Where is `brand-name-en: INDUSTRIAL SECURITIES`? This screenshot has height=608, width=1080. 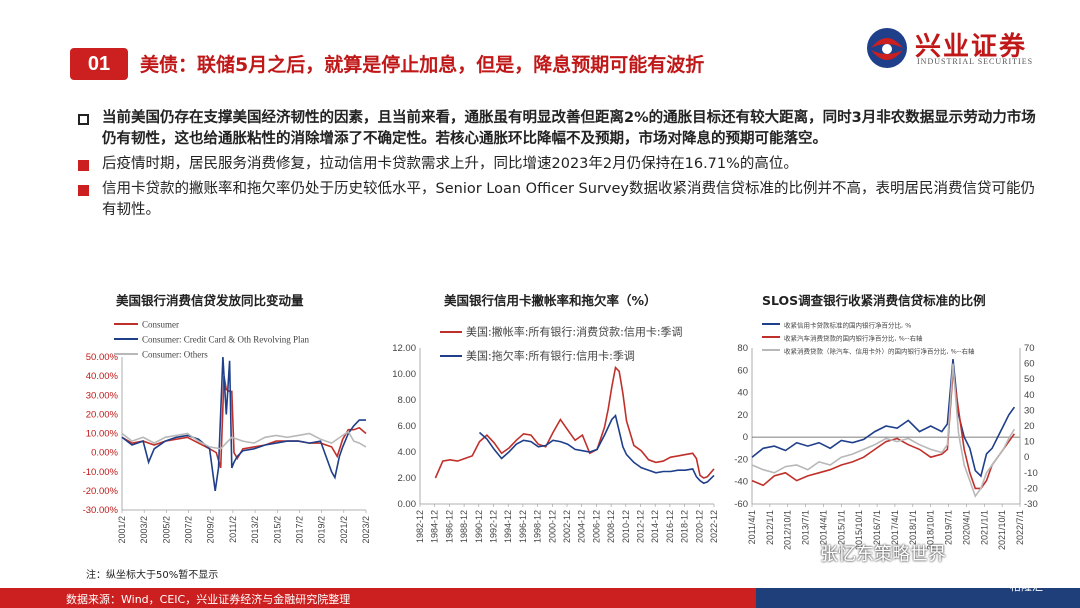 brand-name-en: INDUSTRIAL SECURITIES is located at coordinates (975, 61).